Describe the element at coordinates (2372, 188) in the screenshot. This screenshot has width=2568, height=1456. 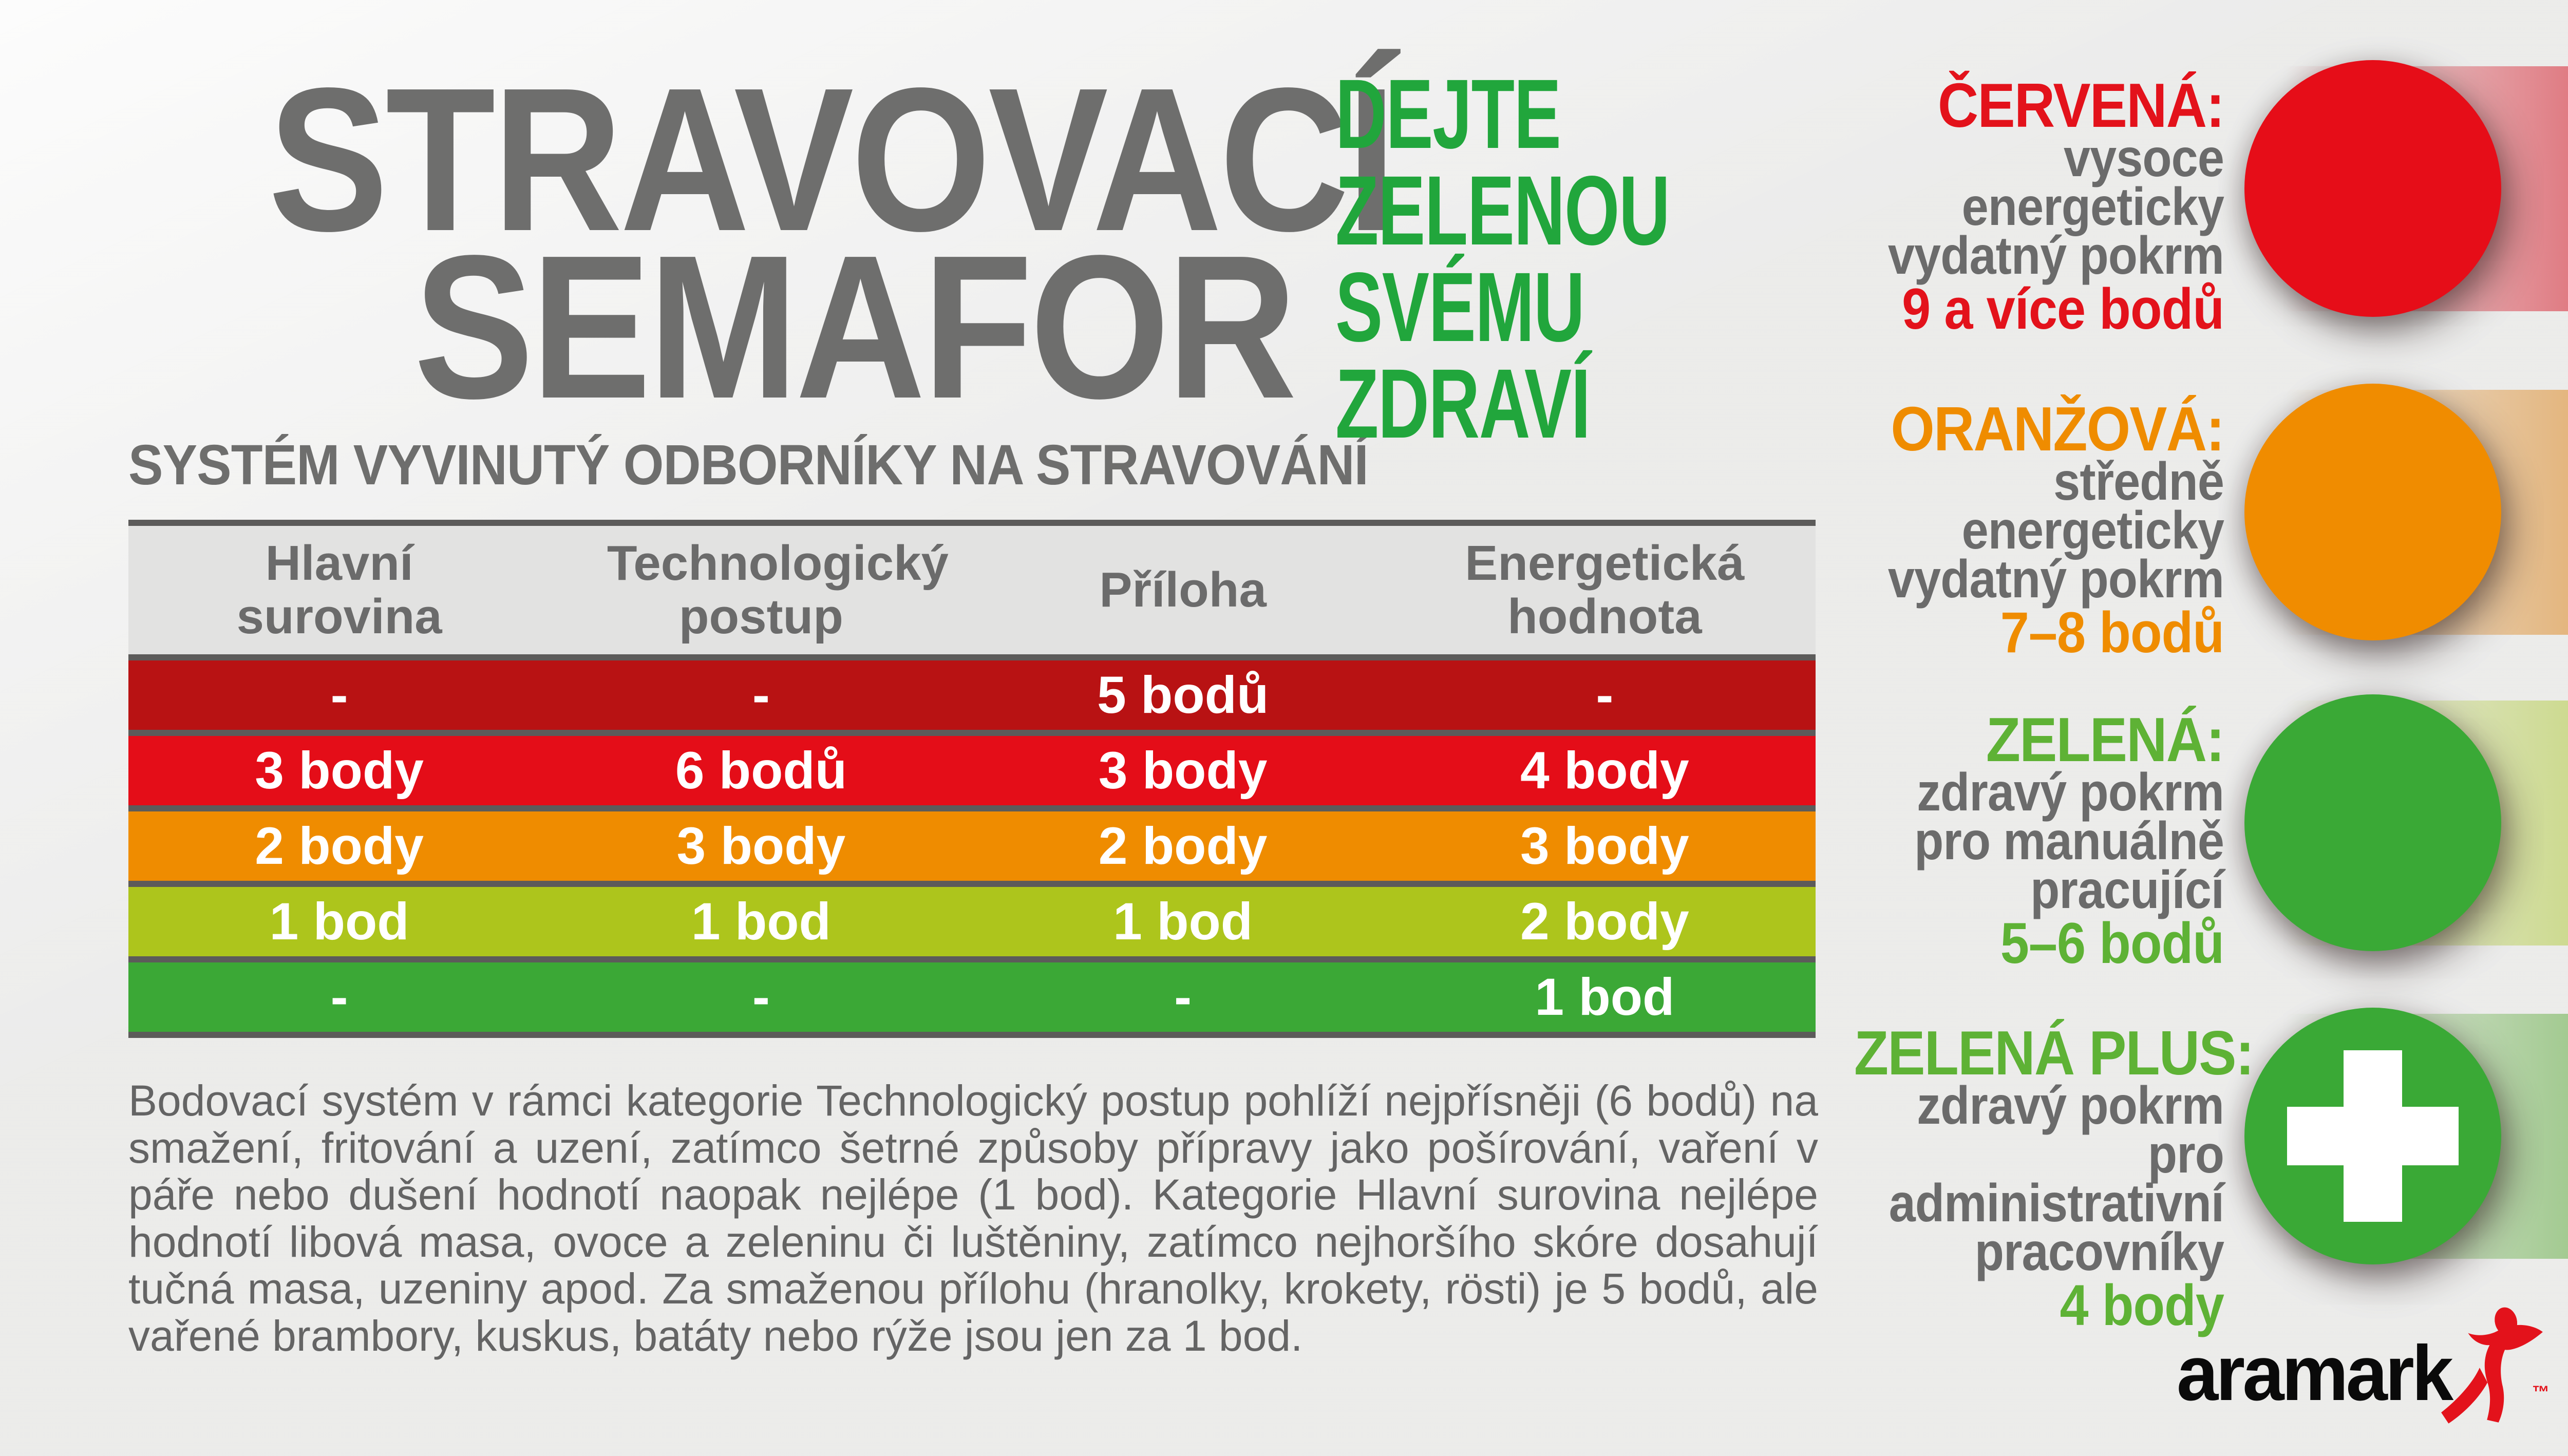
I see `red-circle` at that location.